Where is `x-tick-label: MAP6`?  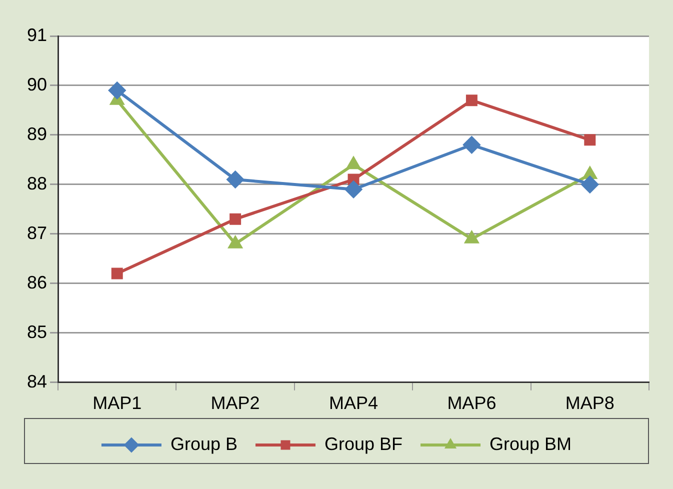 x-tick-label: MAP6 is located at coordinates (471, 403).